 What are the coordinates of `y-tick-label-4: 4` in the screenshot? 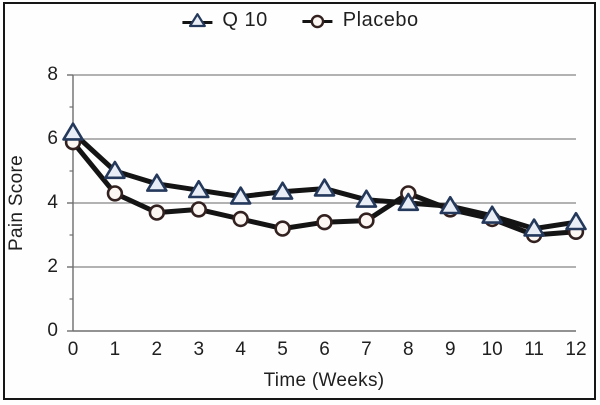 It's located at (52, 202).